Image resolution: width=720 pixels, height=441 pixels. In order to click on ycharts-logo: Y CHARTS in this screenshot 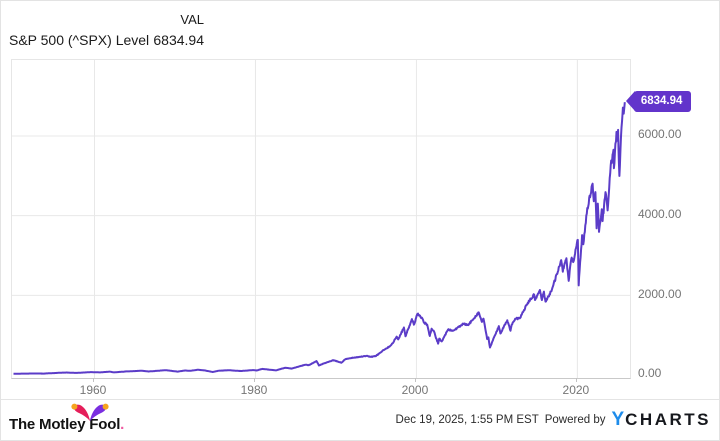, I will do `click(661, 420)`.